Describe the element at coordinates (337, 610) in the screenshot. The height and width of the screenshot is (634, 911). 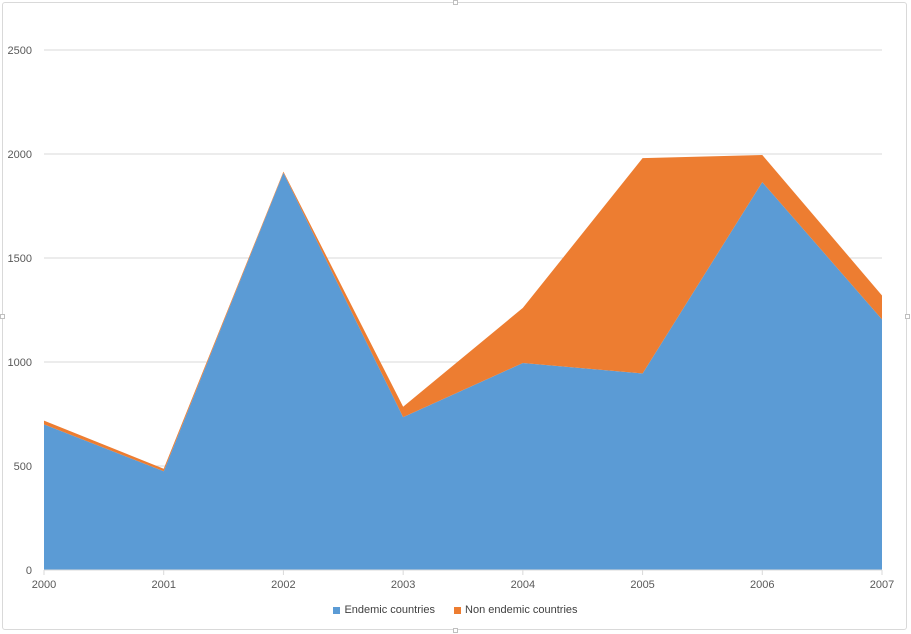
I see `legend-swatch-endemic` at that location.